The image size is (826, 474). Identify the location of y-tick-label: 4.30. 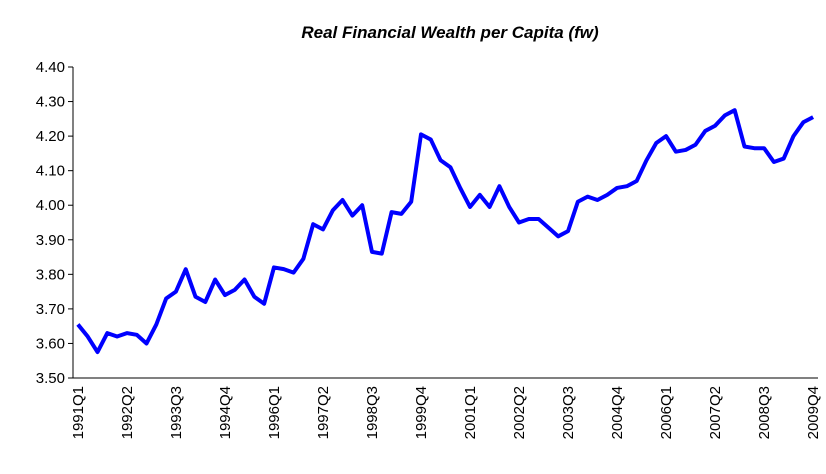
(50, 102).